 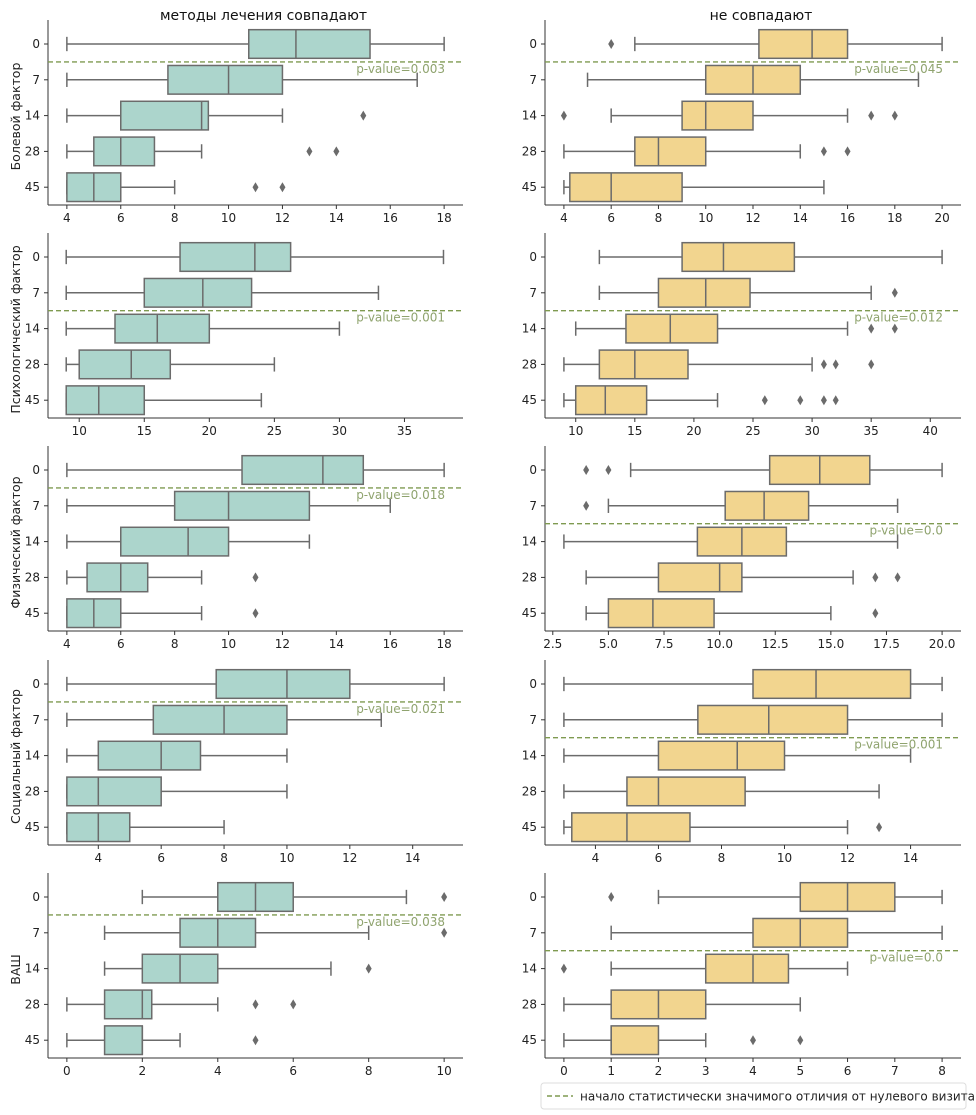 What do you see at coordinates (741, 762) in the screenshot?
I see `panel-8: 4 6 8 10 12 14 0 7 14 28 45 p-value=0.001` at bounding box center [741, 762].